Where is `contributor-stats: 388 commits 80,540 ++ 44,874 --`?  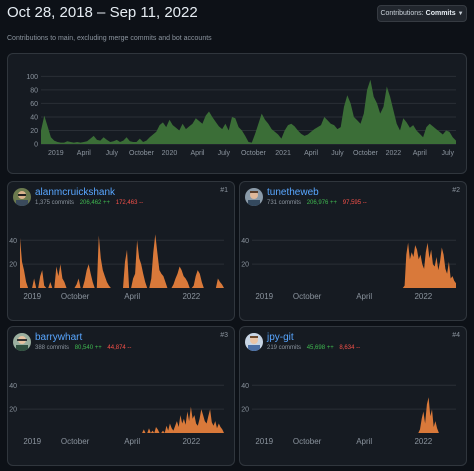 contributor-stats: 388 commits 80,540 ++ 44,874 -- is located at coordinates (83, 348).